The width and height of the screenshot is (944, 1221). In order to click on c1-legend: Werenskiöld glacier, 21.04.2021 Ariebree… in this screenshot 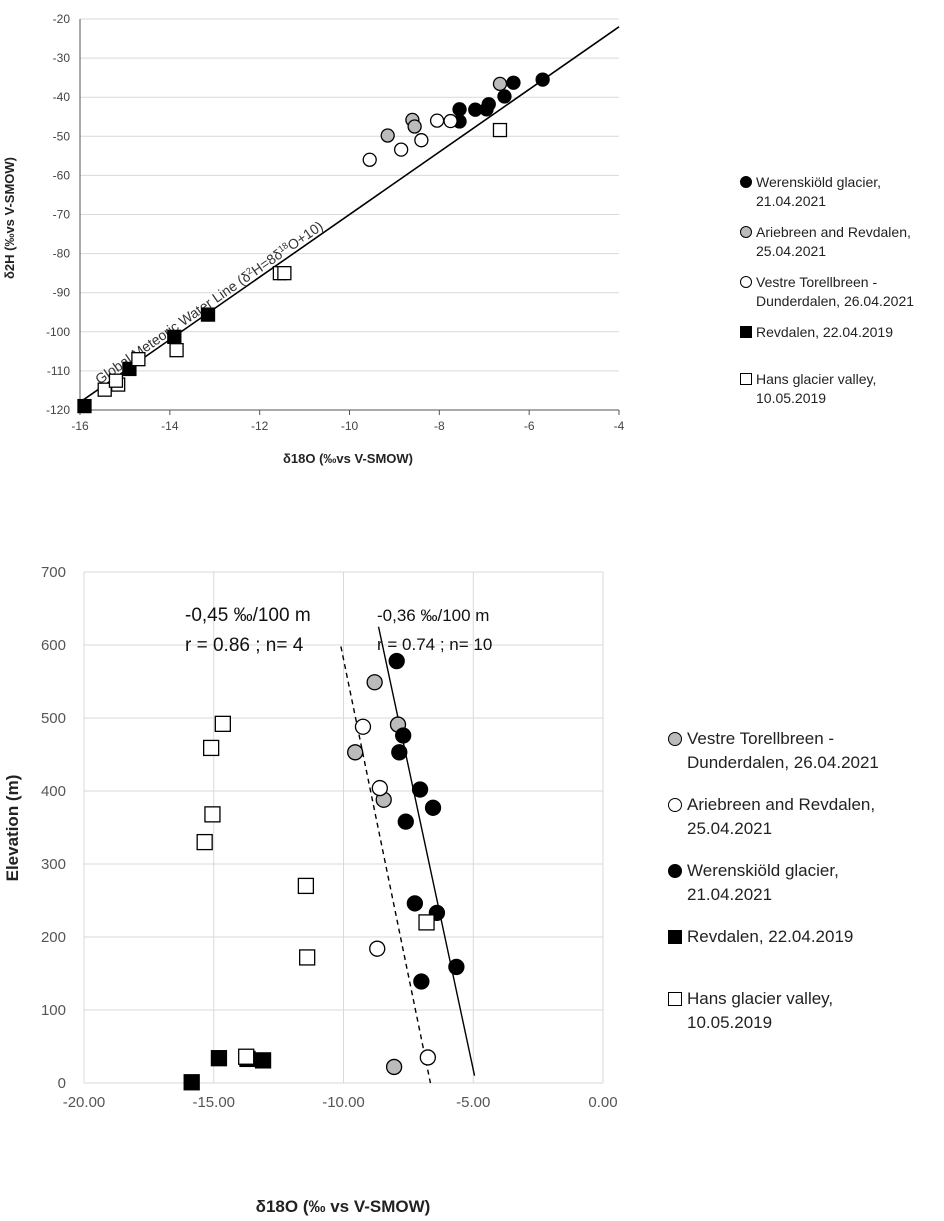, I will do `click(842, 296)`.